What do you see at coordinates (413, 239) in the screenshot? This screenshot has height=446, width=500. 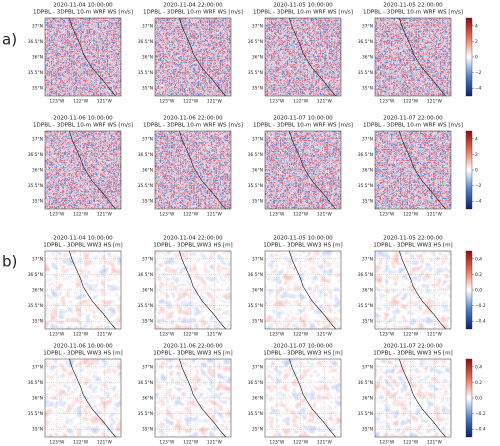 I see `subplot-date: 2020-11-05 22:00:00` at bounding box center [413, 239].